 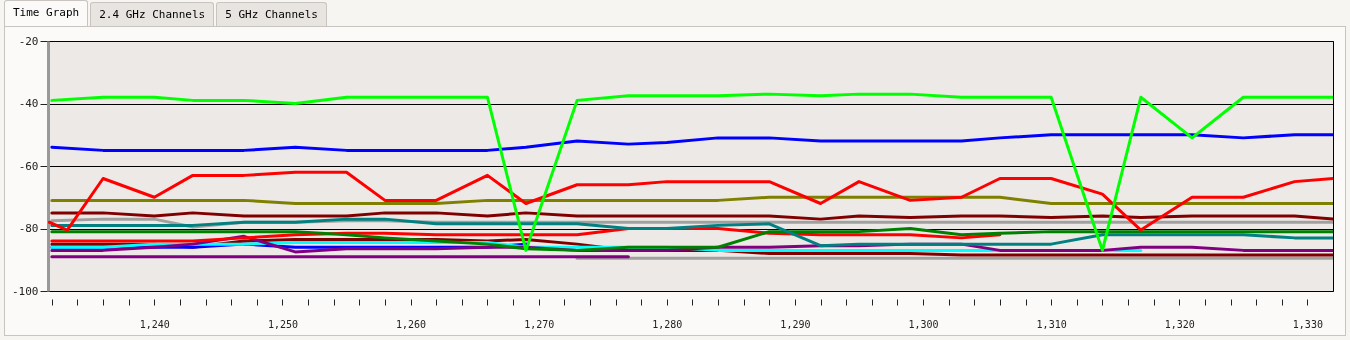 I want to click on x-tick-label: 1,330, so click(x=1307, y=324).